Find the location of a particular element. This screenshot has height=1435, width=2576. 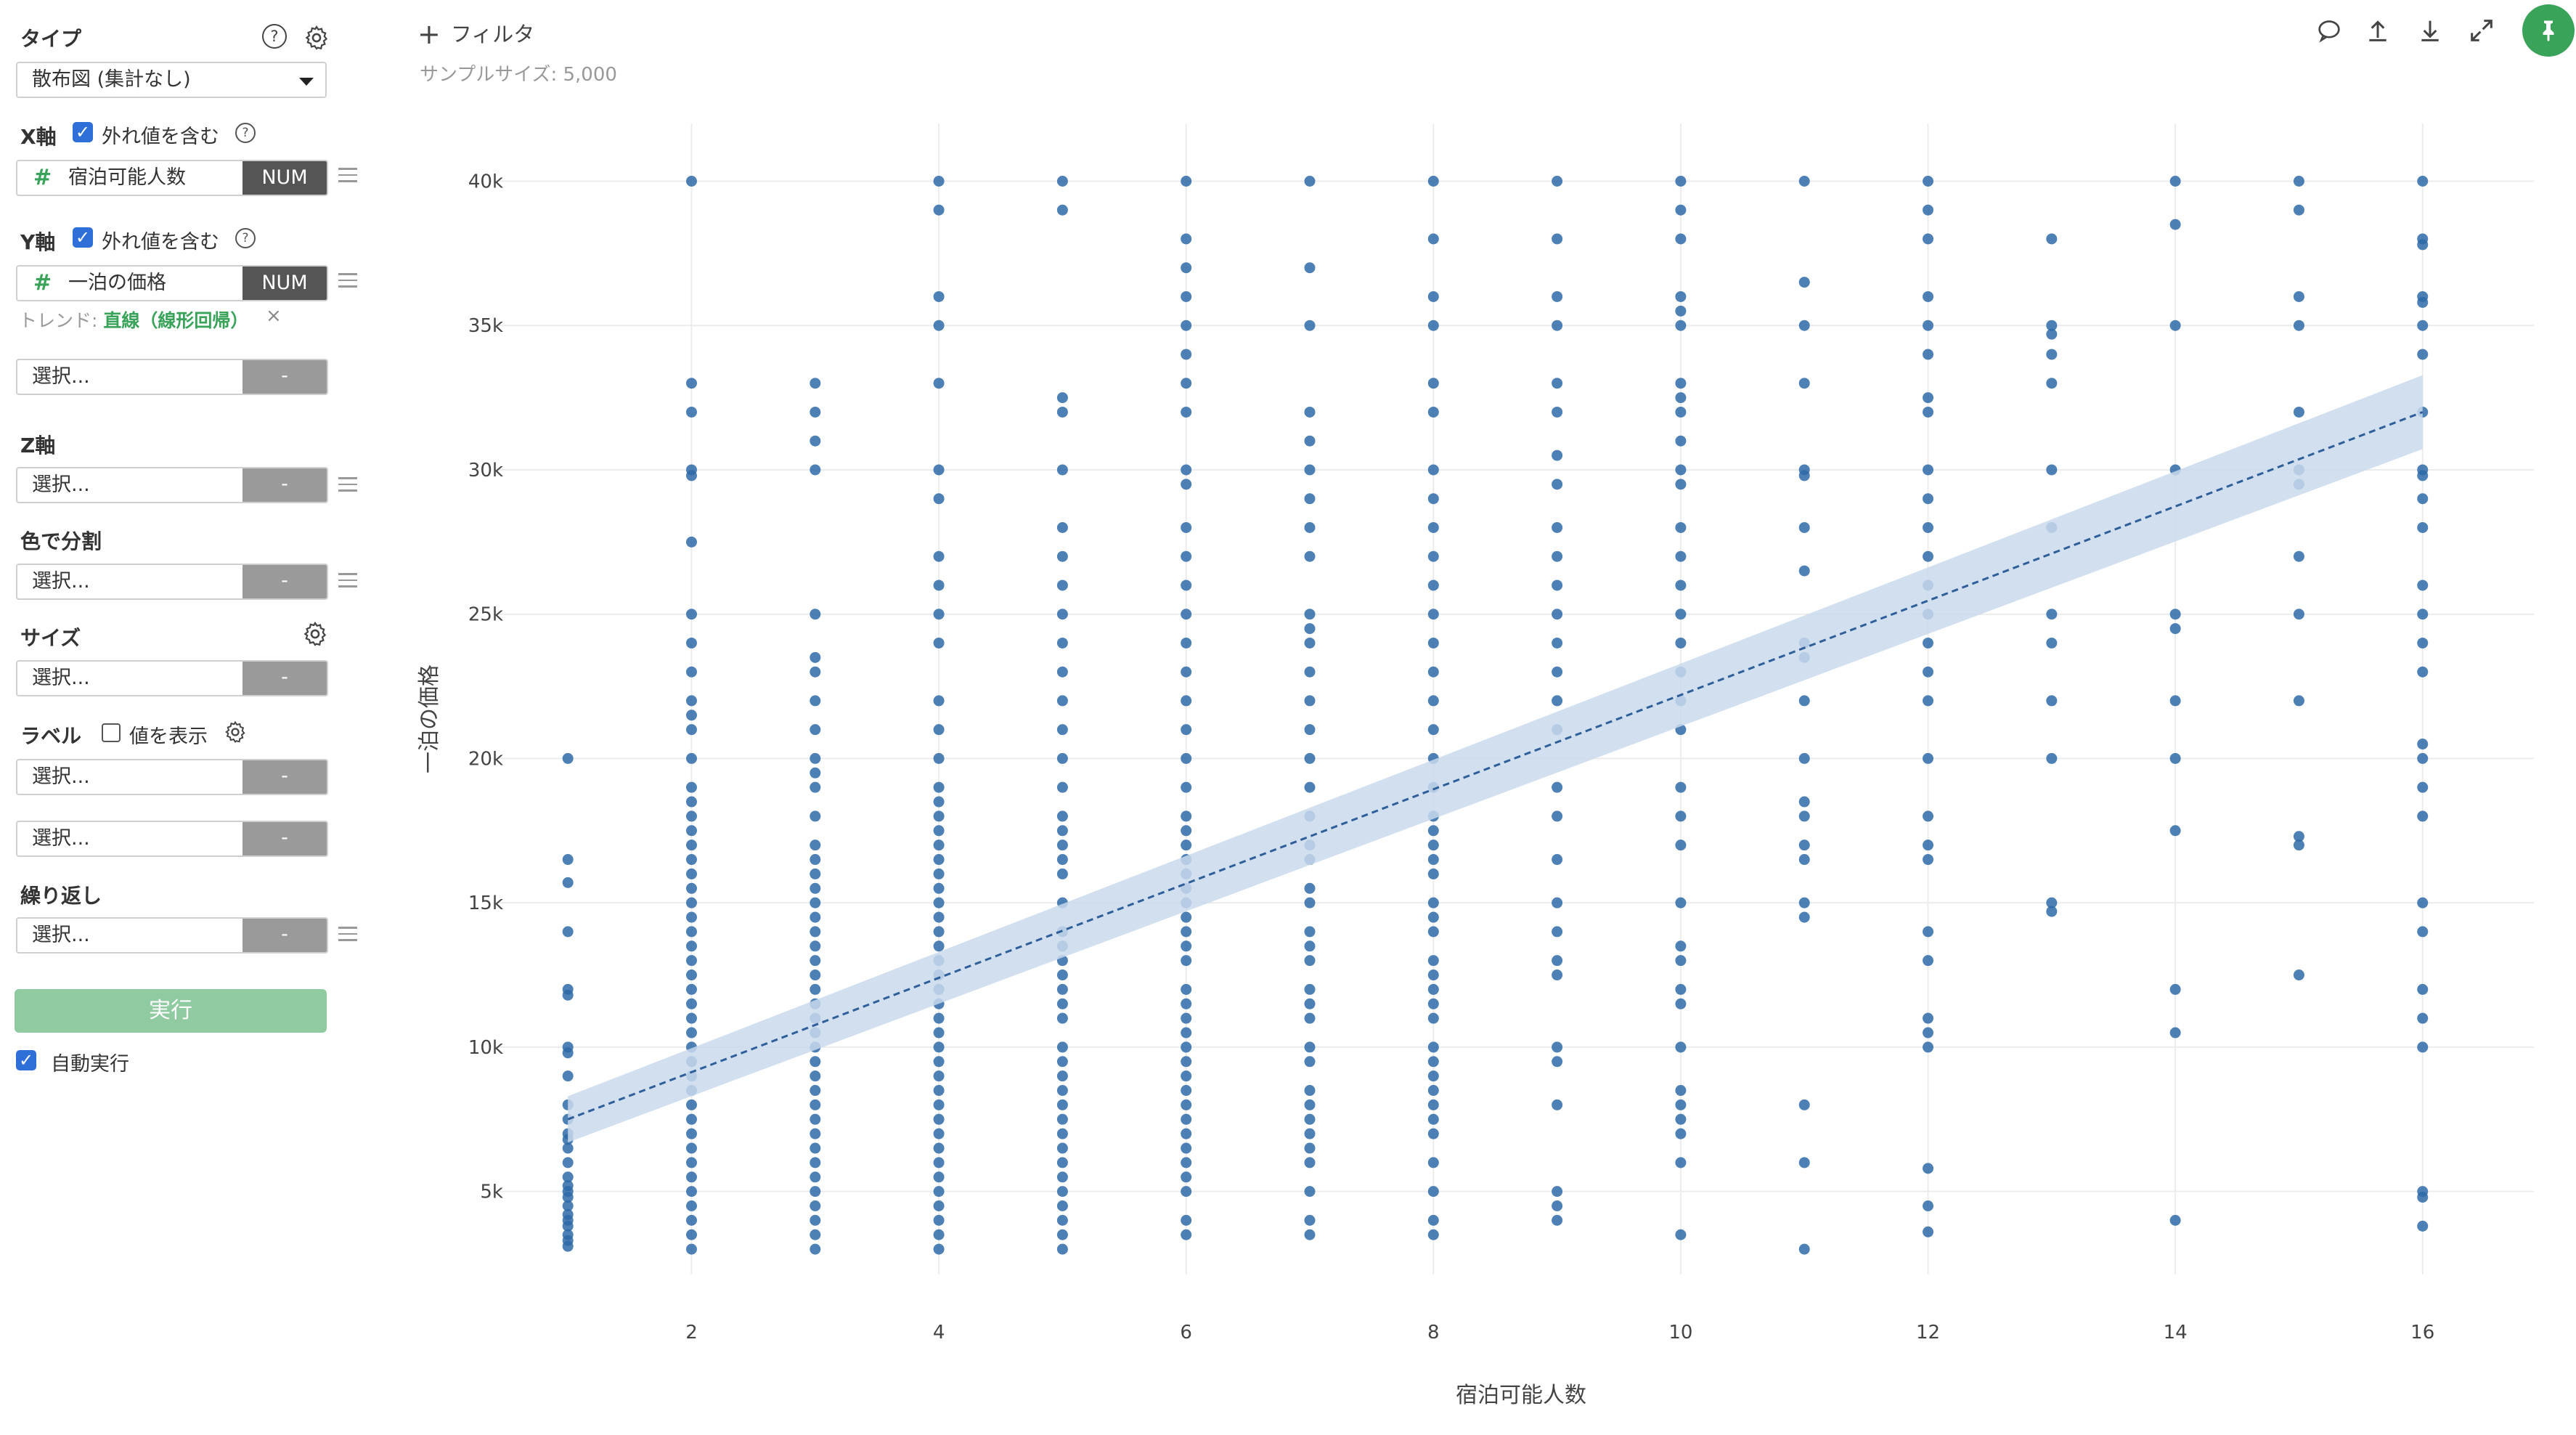

z-axis-select: 選択... - is located at coordinates (172, 485).